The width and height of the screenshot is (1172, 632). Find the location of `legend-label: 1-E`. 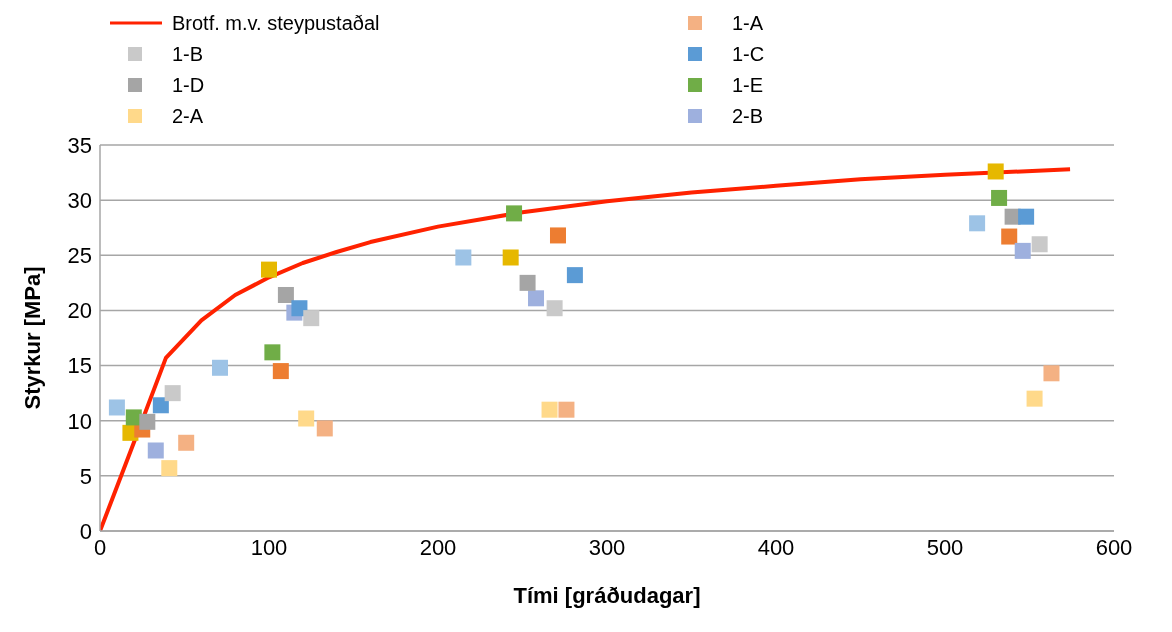

legend-label: 1-E is located at coordinates (748, 85).